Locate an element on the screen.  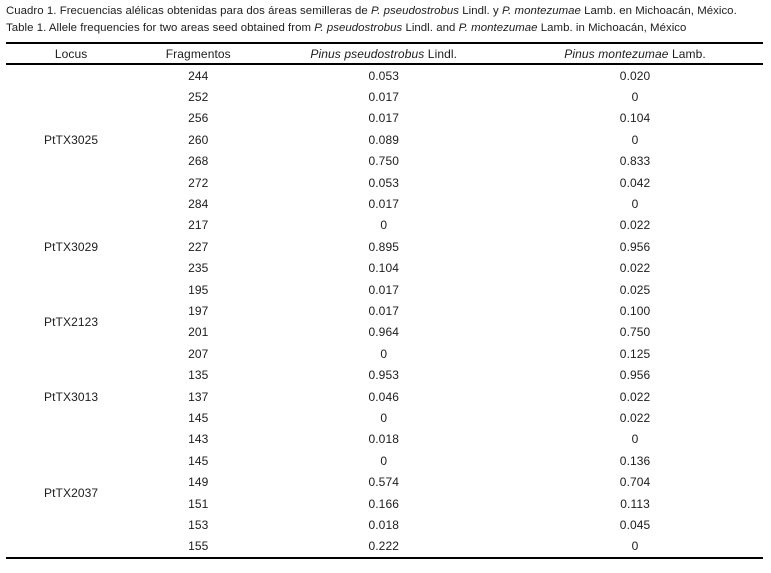
pseudostrobus-value-cell: 0.222 is located at coordinates (383, 546).